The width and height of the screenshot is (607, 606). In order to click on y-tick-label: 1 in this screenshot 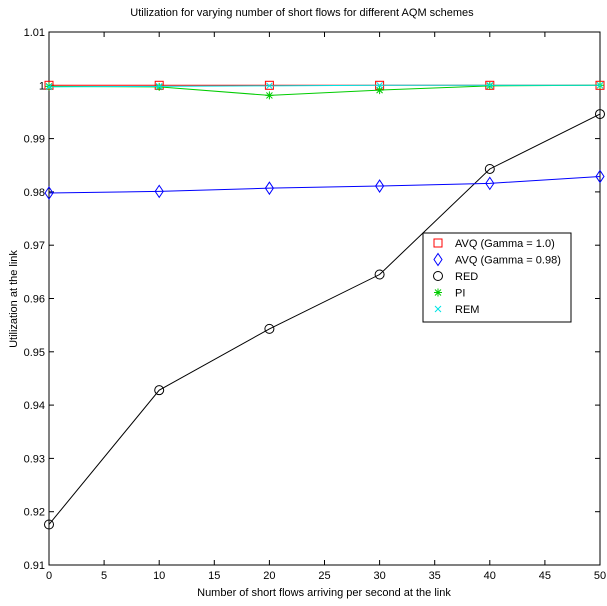, I will do `click(42, 86)`.